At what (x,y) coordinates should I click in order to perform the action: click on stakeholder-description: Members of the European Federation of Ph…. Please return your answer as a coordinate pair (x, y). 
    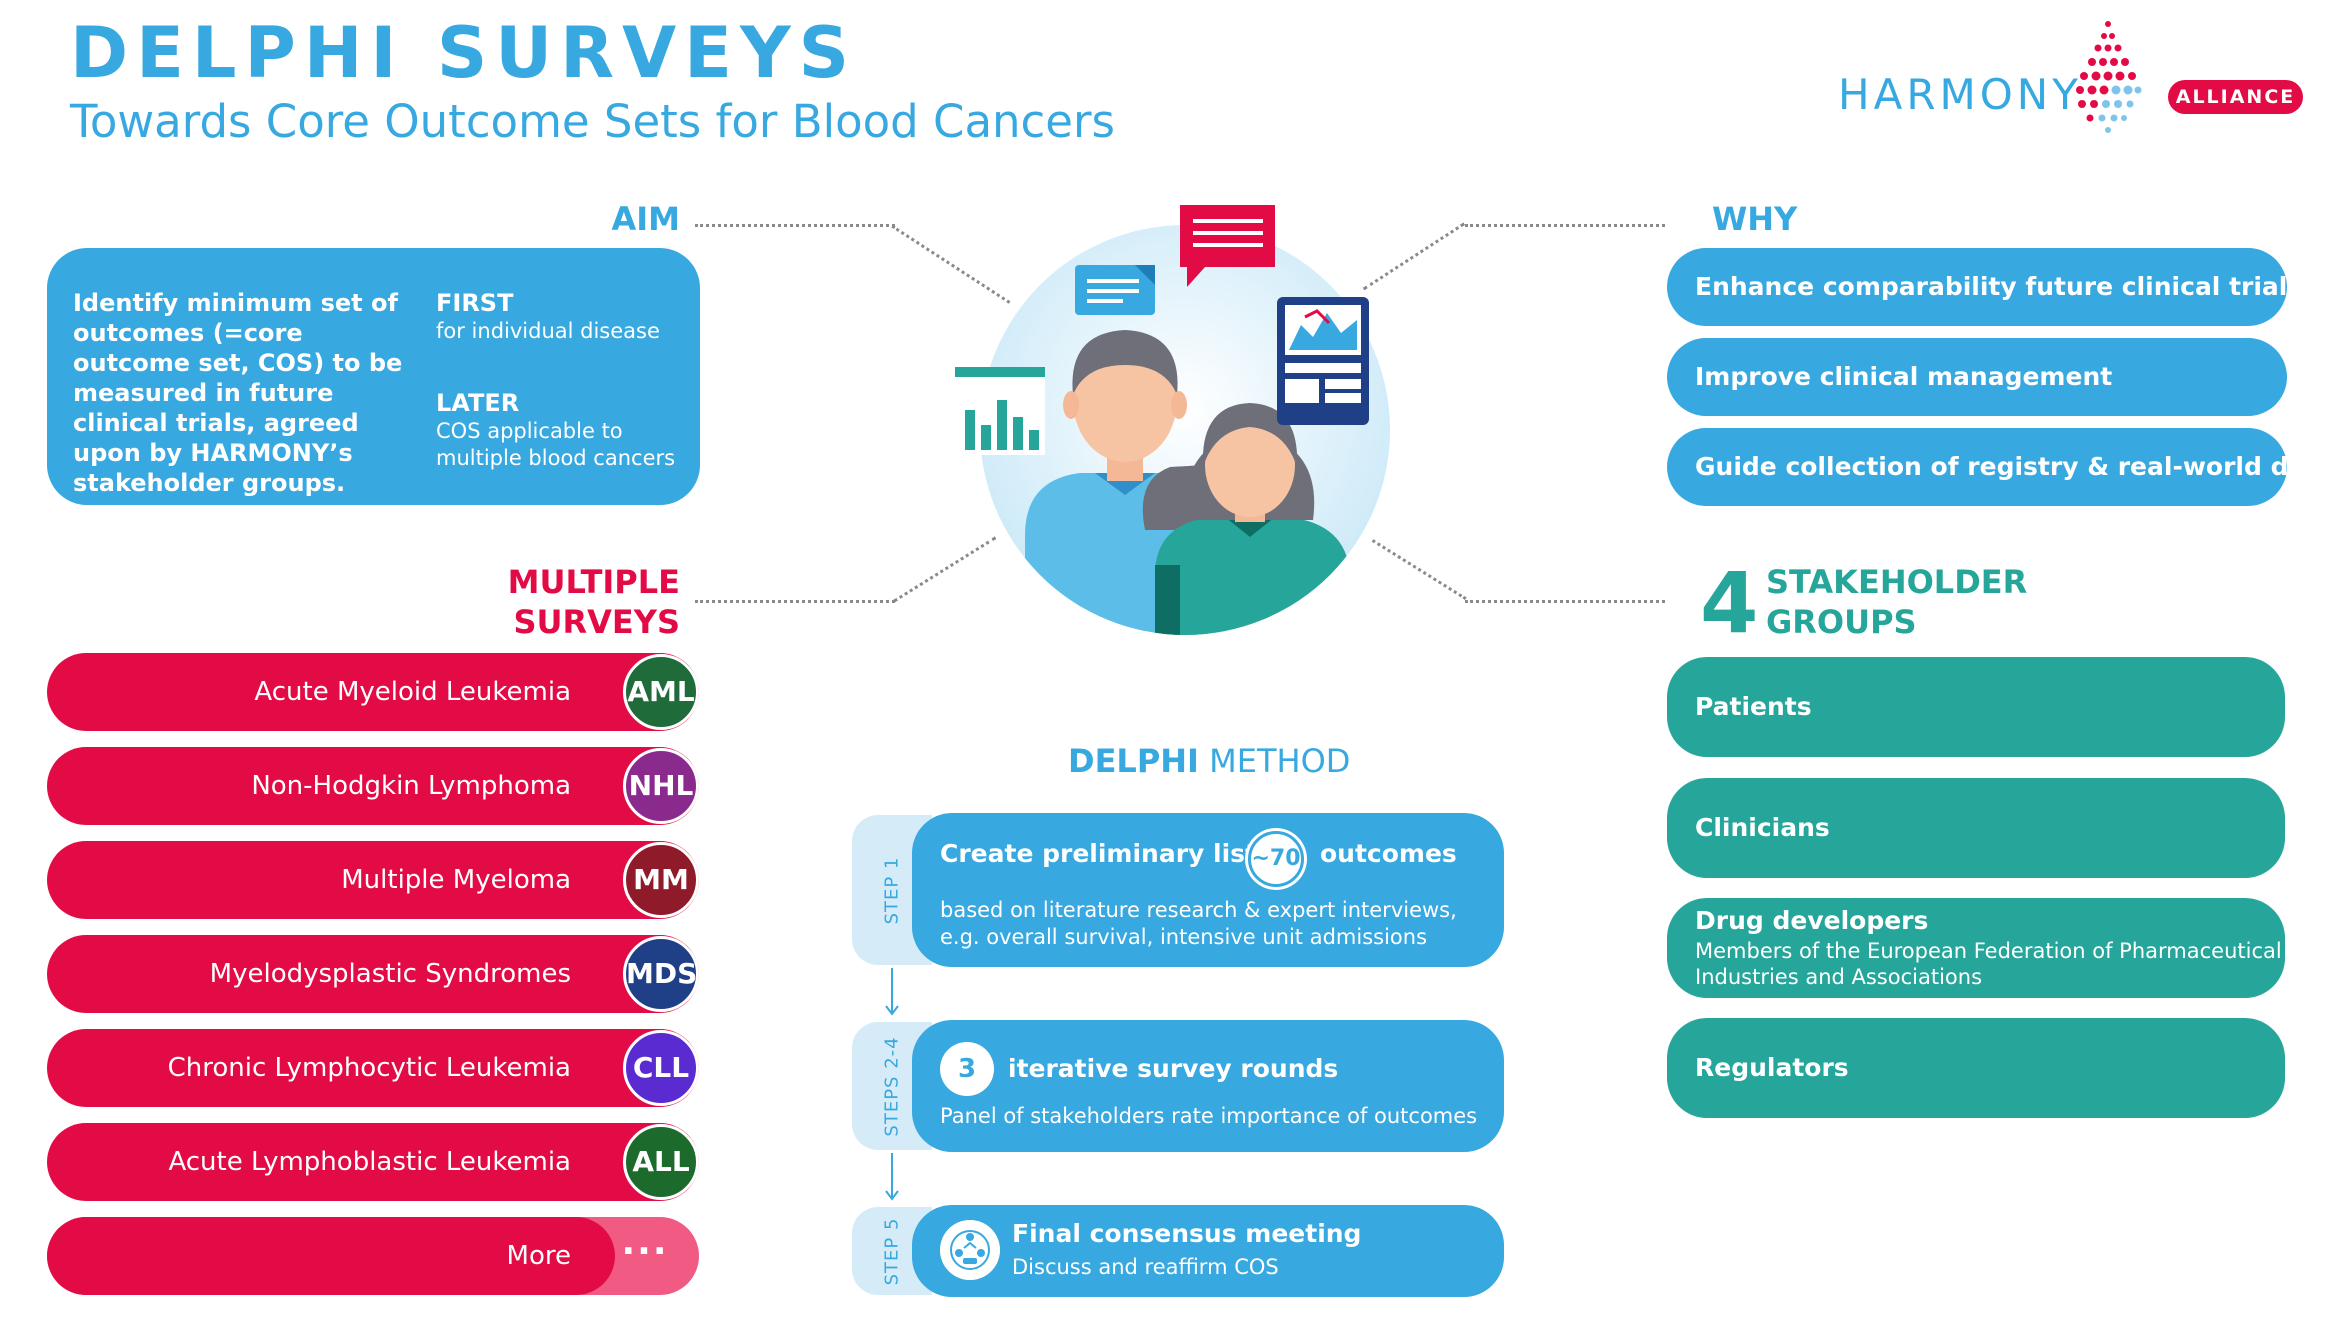
    Looking at the image, I should click on (1988, 964).